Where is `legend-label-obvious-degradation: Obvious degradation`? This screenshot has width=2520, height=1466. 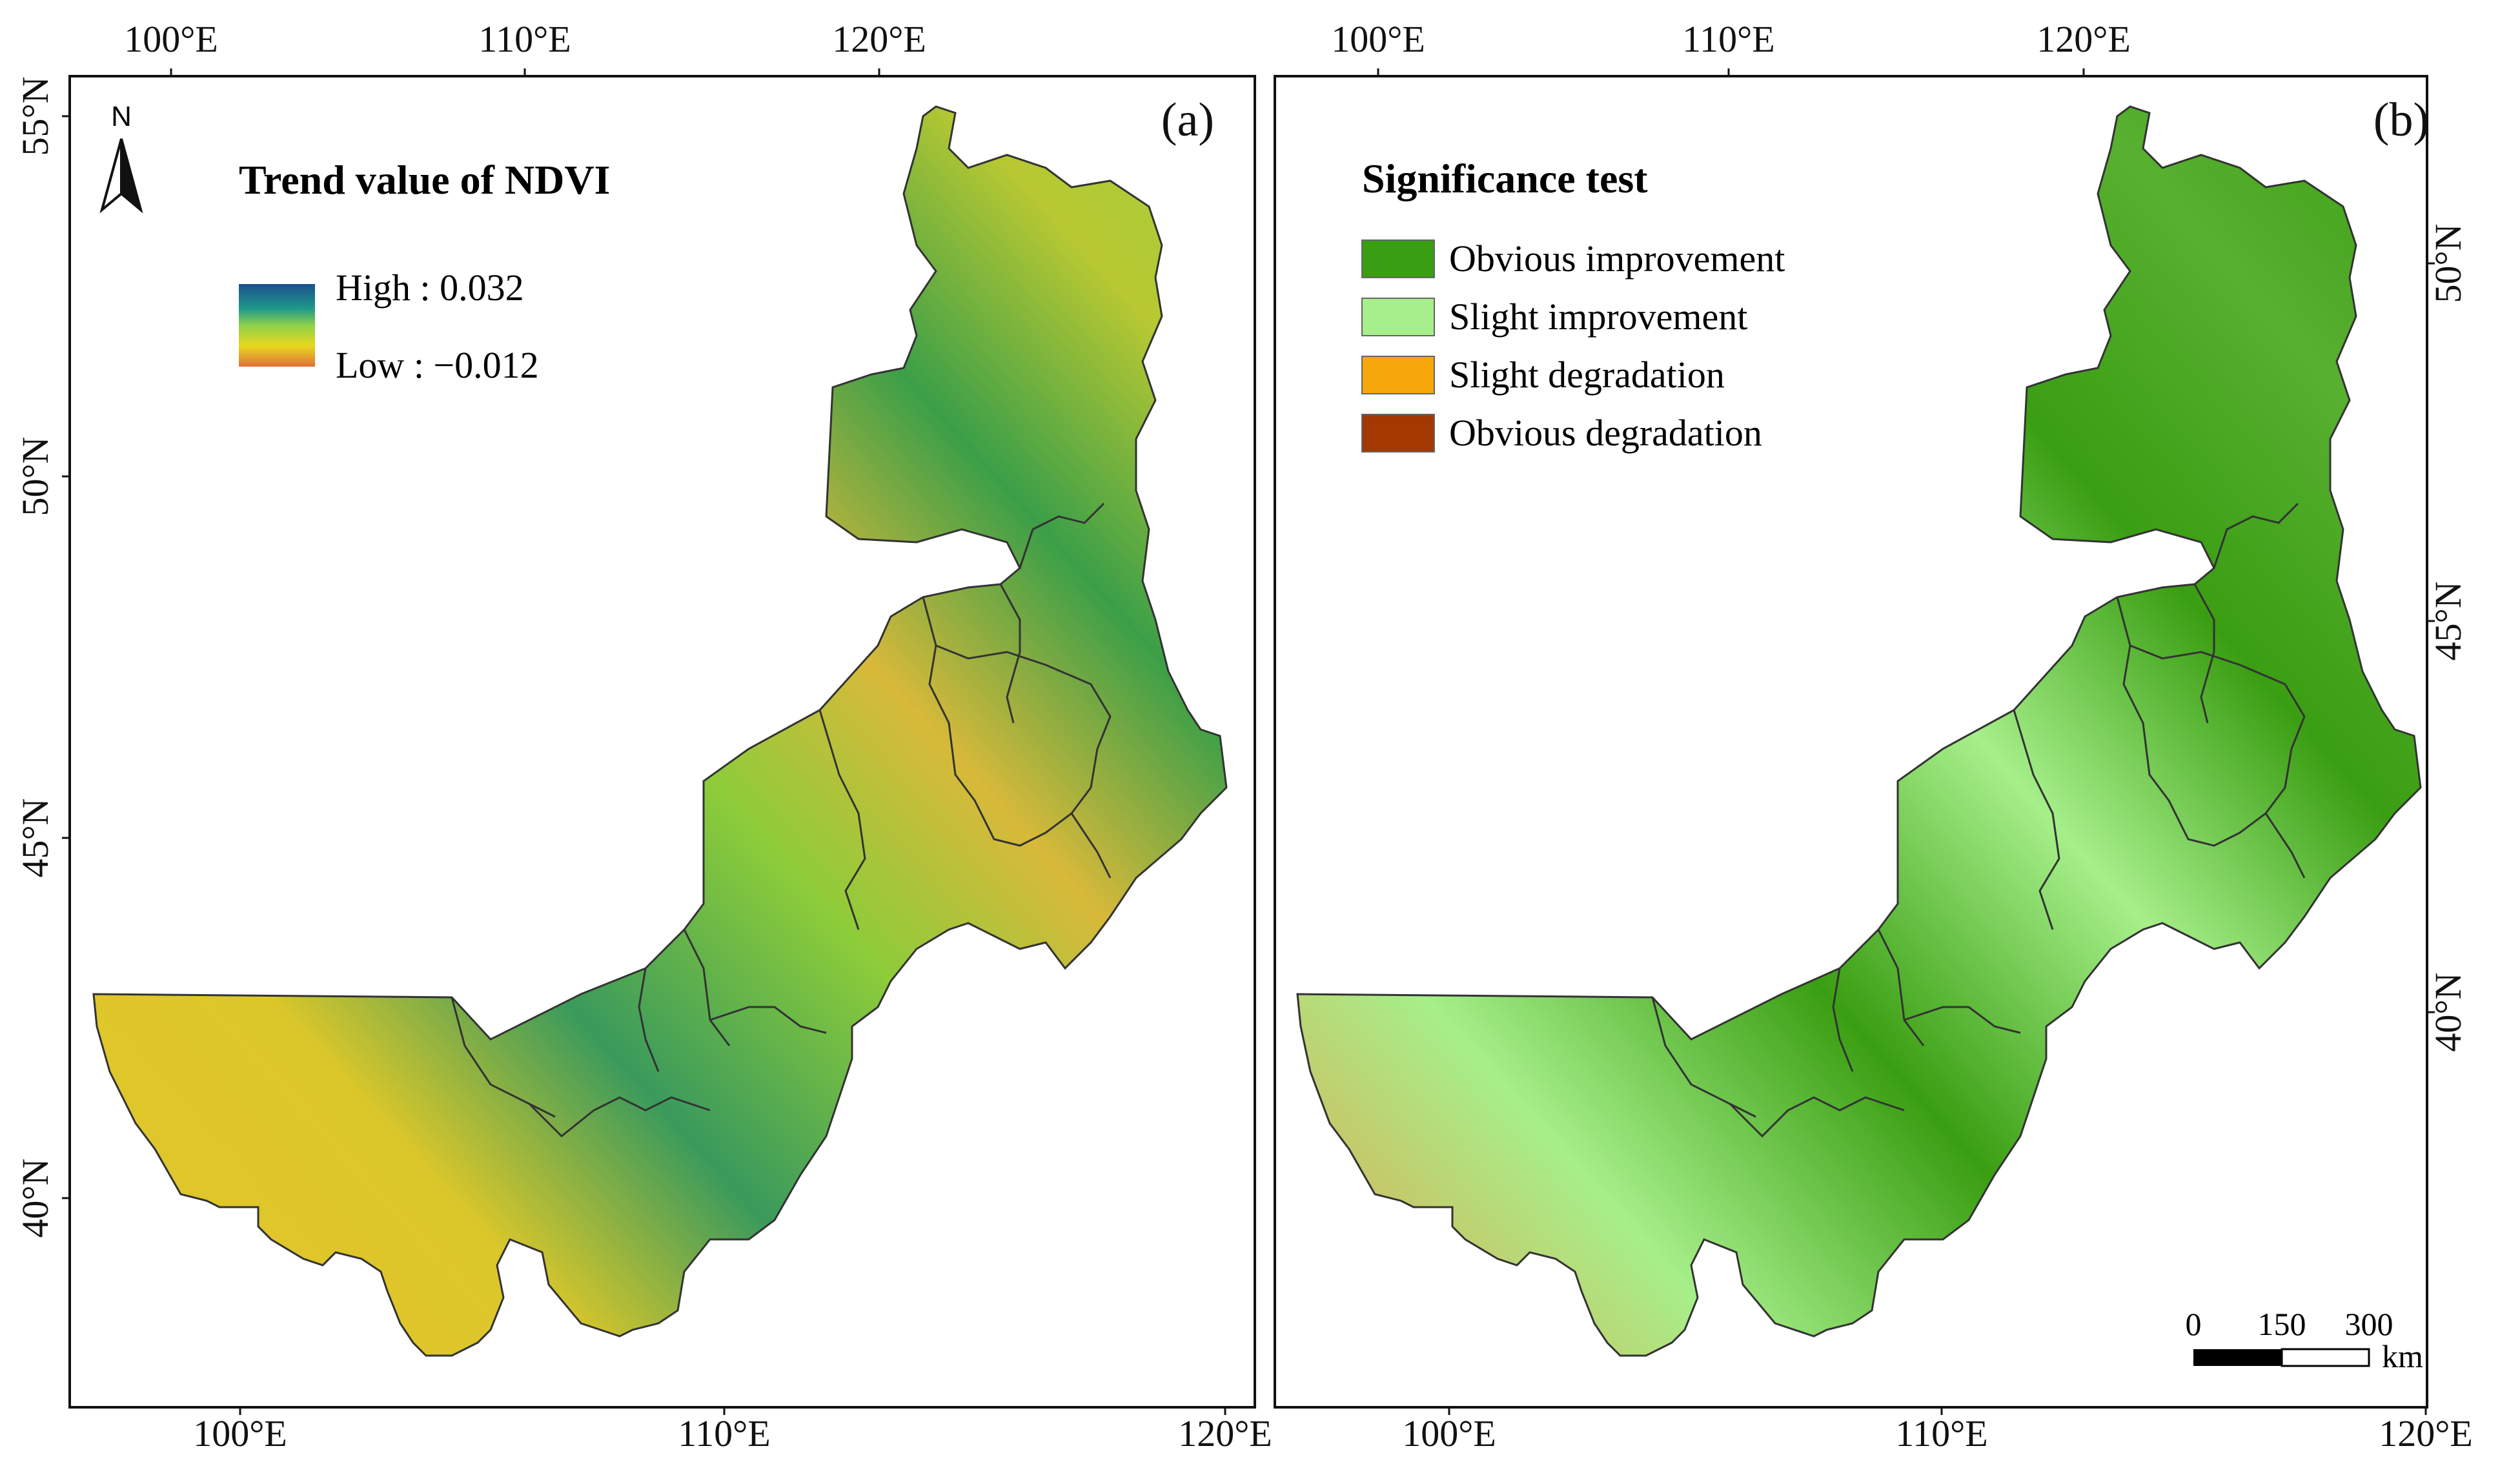 legend-label-obvious-degradation: Obvious degradation is located at coordinates (1605, 433).